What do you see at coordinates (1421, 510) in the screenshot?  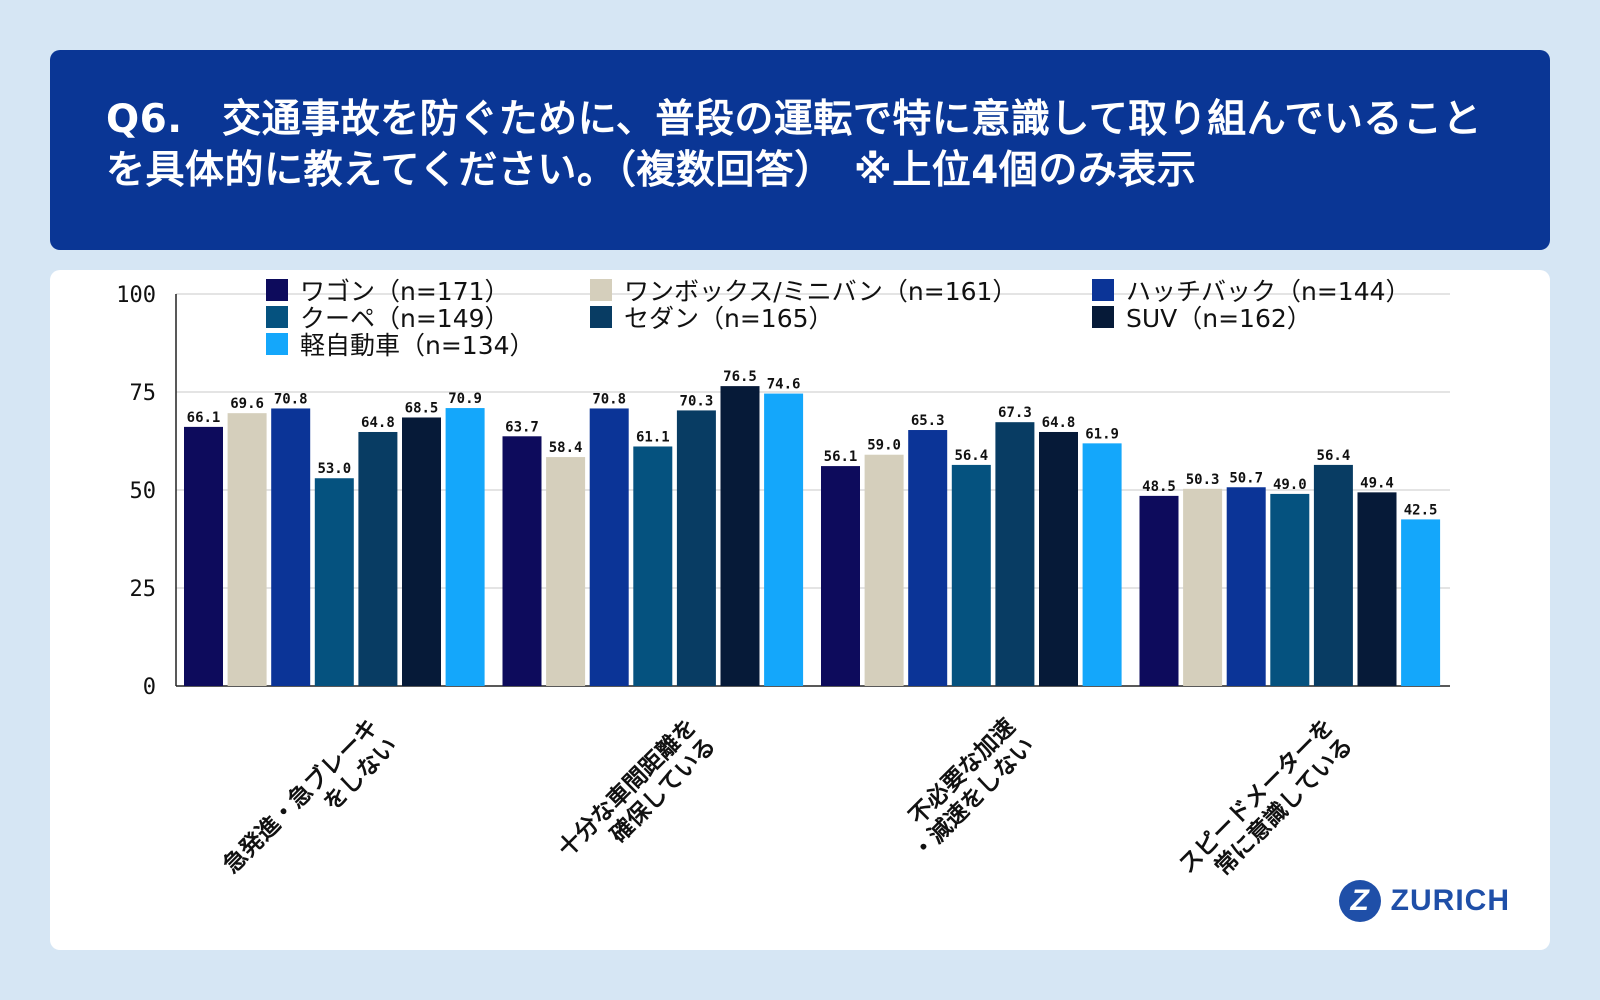 I see `data-label: 42.5` at bounding box center [1421, 510].